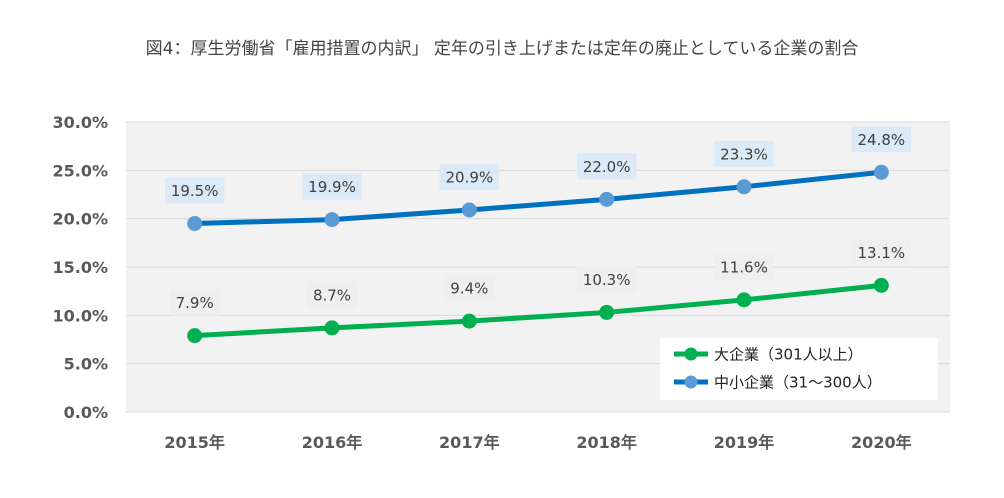 The image size is (1004, 498). I want to click on data-label: 20.9%, so click(470, 177).